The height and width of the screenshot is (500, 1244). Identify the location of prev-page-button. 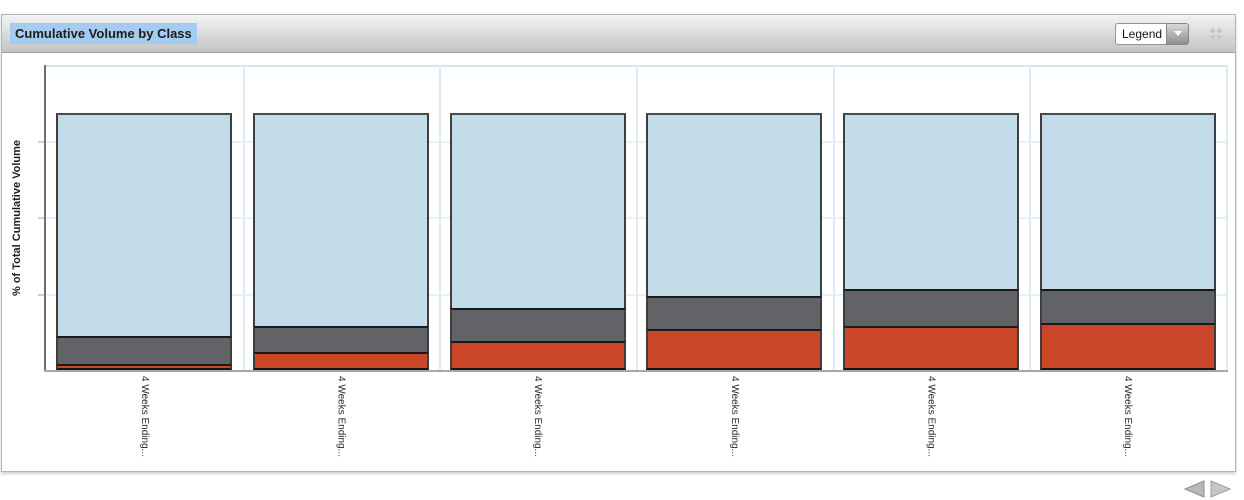
(1194, 489).